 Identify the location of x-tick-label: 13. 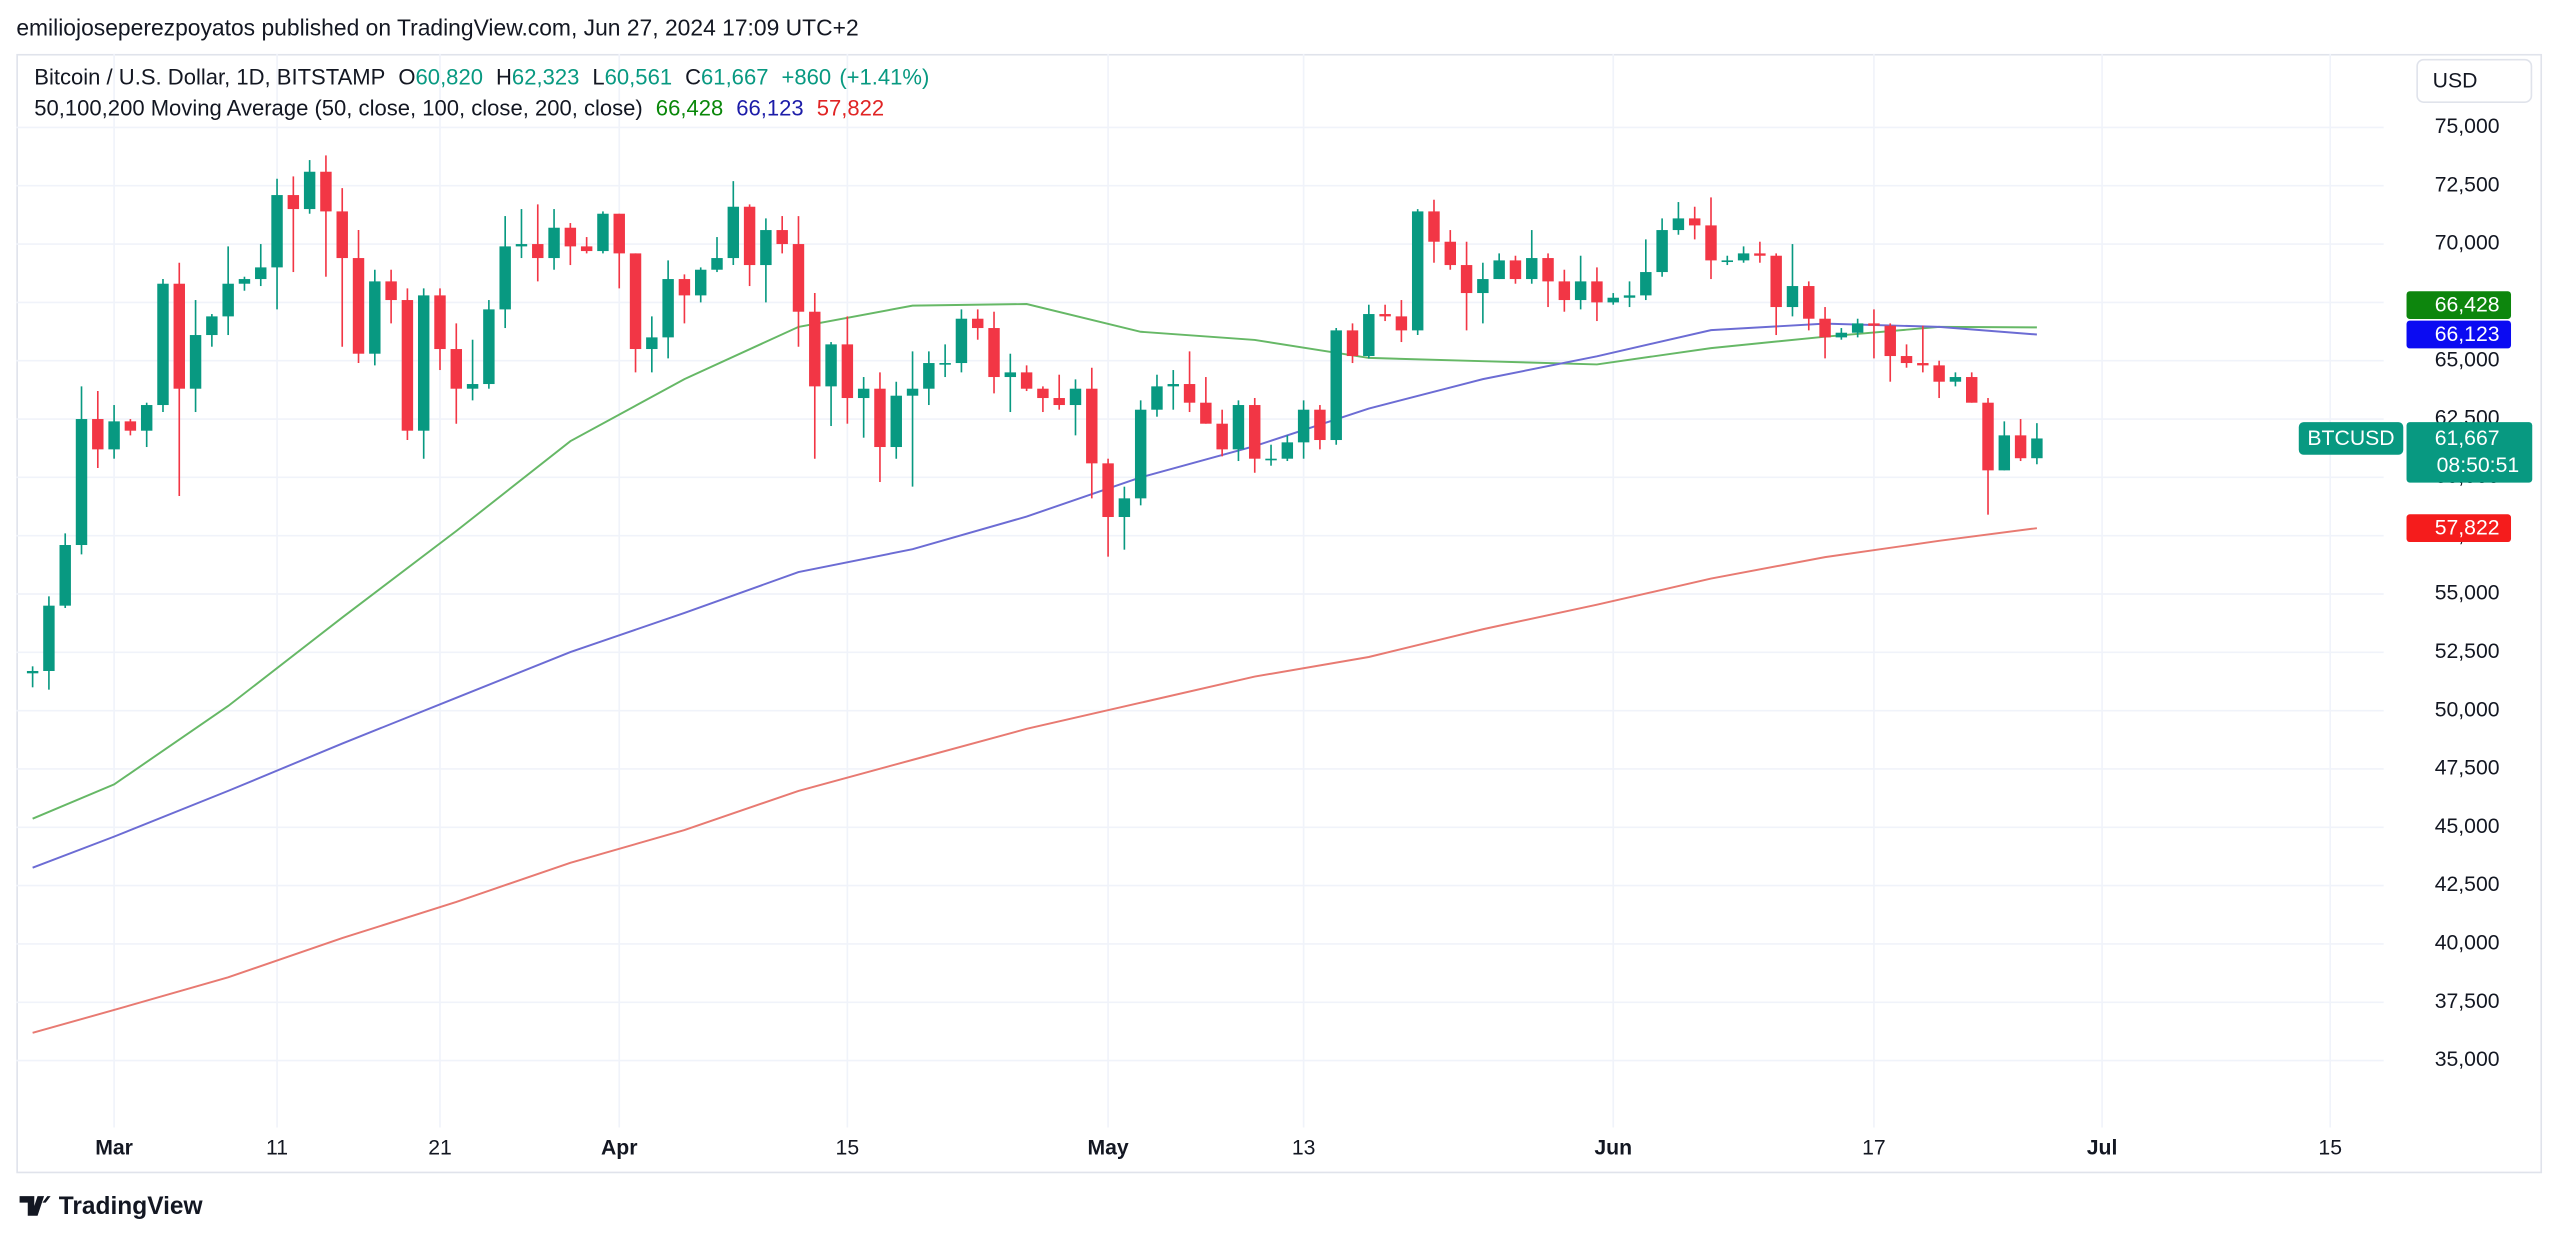
(1304, 1147).